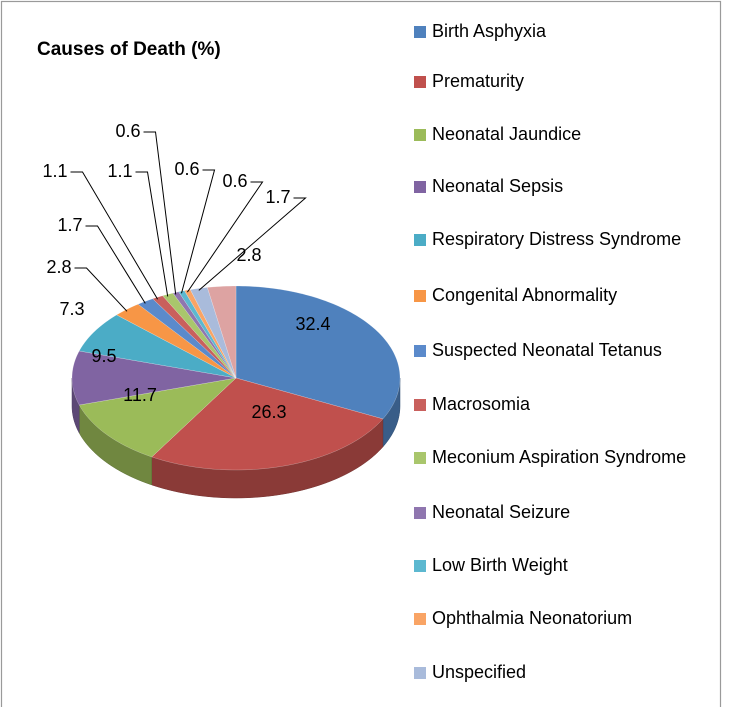 The width and height of the screenshot is (729, 707). I want to click on legend-label: Congenital Abnormality, so click(524, 295).